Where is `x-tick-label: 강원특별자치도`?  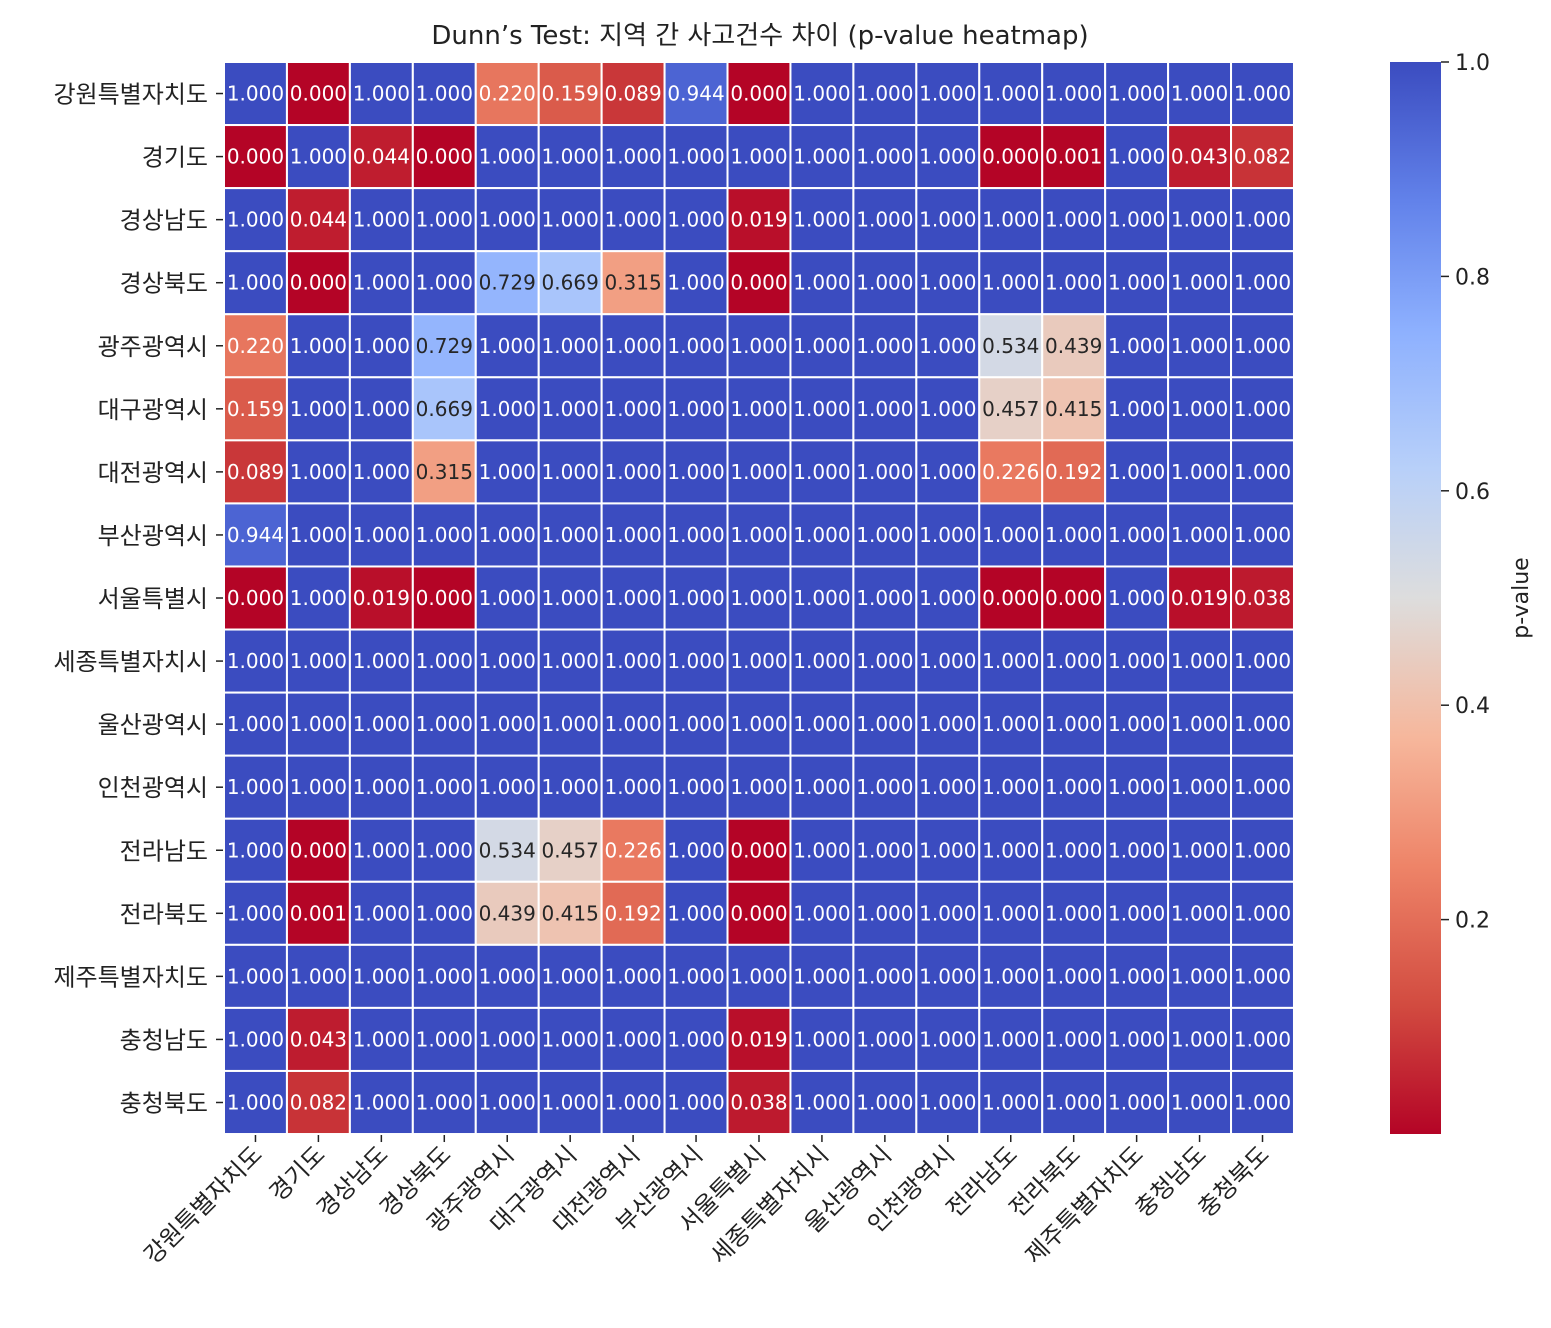 x-tick-label: 강원특별자치도 is located at coordinates (203, 1204).